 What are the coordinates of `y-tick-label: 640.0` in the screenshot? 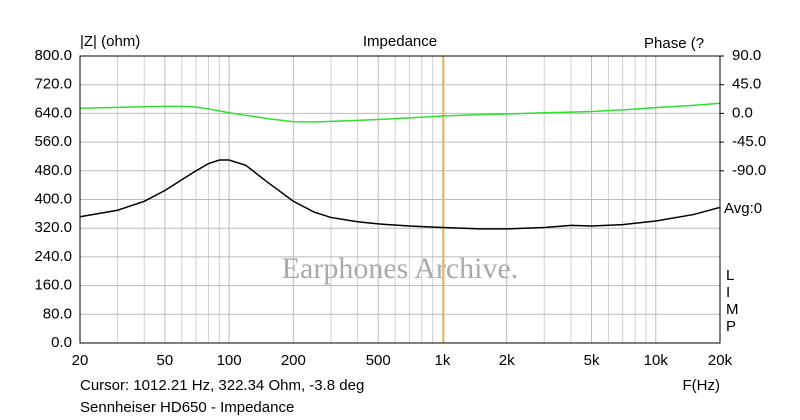 It's located at (53, 112).